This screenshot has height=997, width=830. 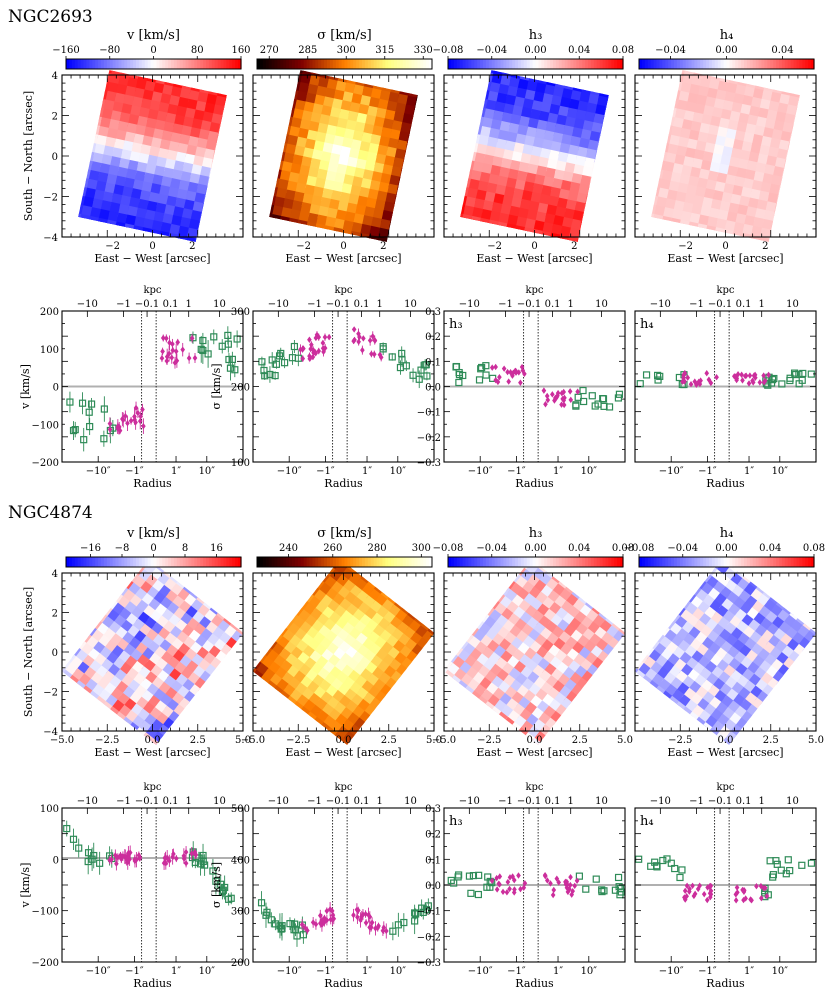 What do you see at coordinates (744, 304) in the screenshot?
I see `profile-top-tick-label: 0.1` at bounding box center [744, 304].